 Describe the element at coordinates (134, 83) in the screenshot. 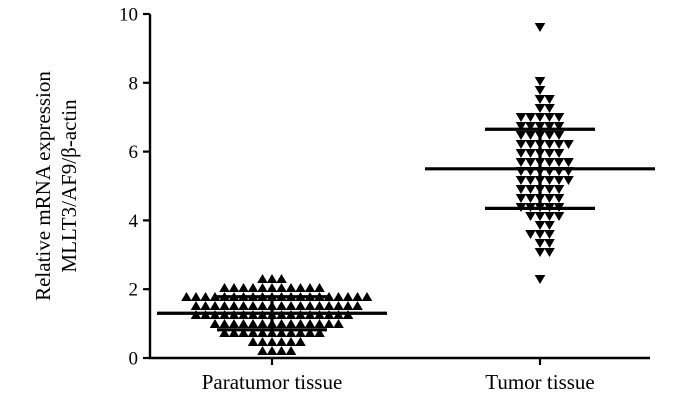

I see `y-tick-label: 8` at that location.